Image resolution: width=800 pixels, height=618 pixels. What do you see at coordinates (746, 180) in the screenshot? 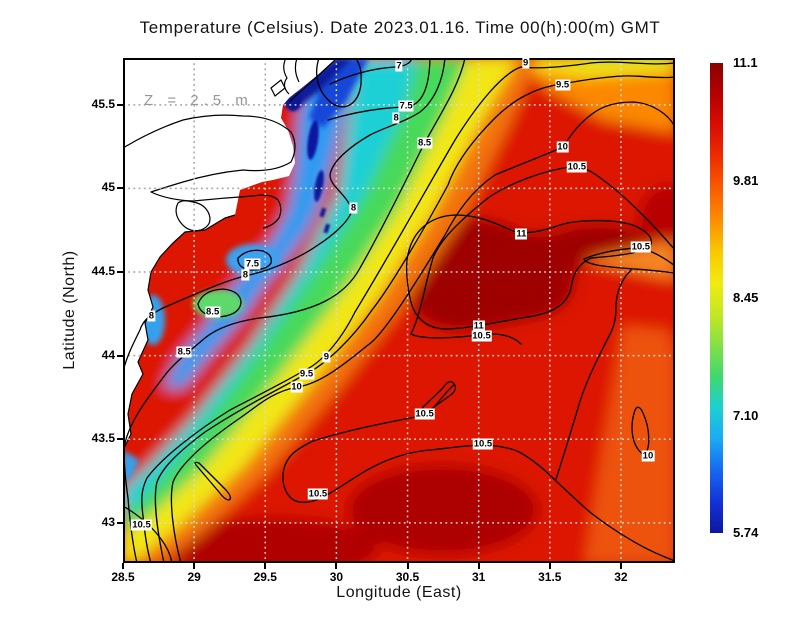
I see `colorbar-tick-label: 9.81` at bounding box center [746, 180].